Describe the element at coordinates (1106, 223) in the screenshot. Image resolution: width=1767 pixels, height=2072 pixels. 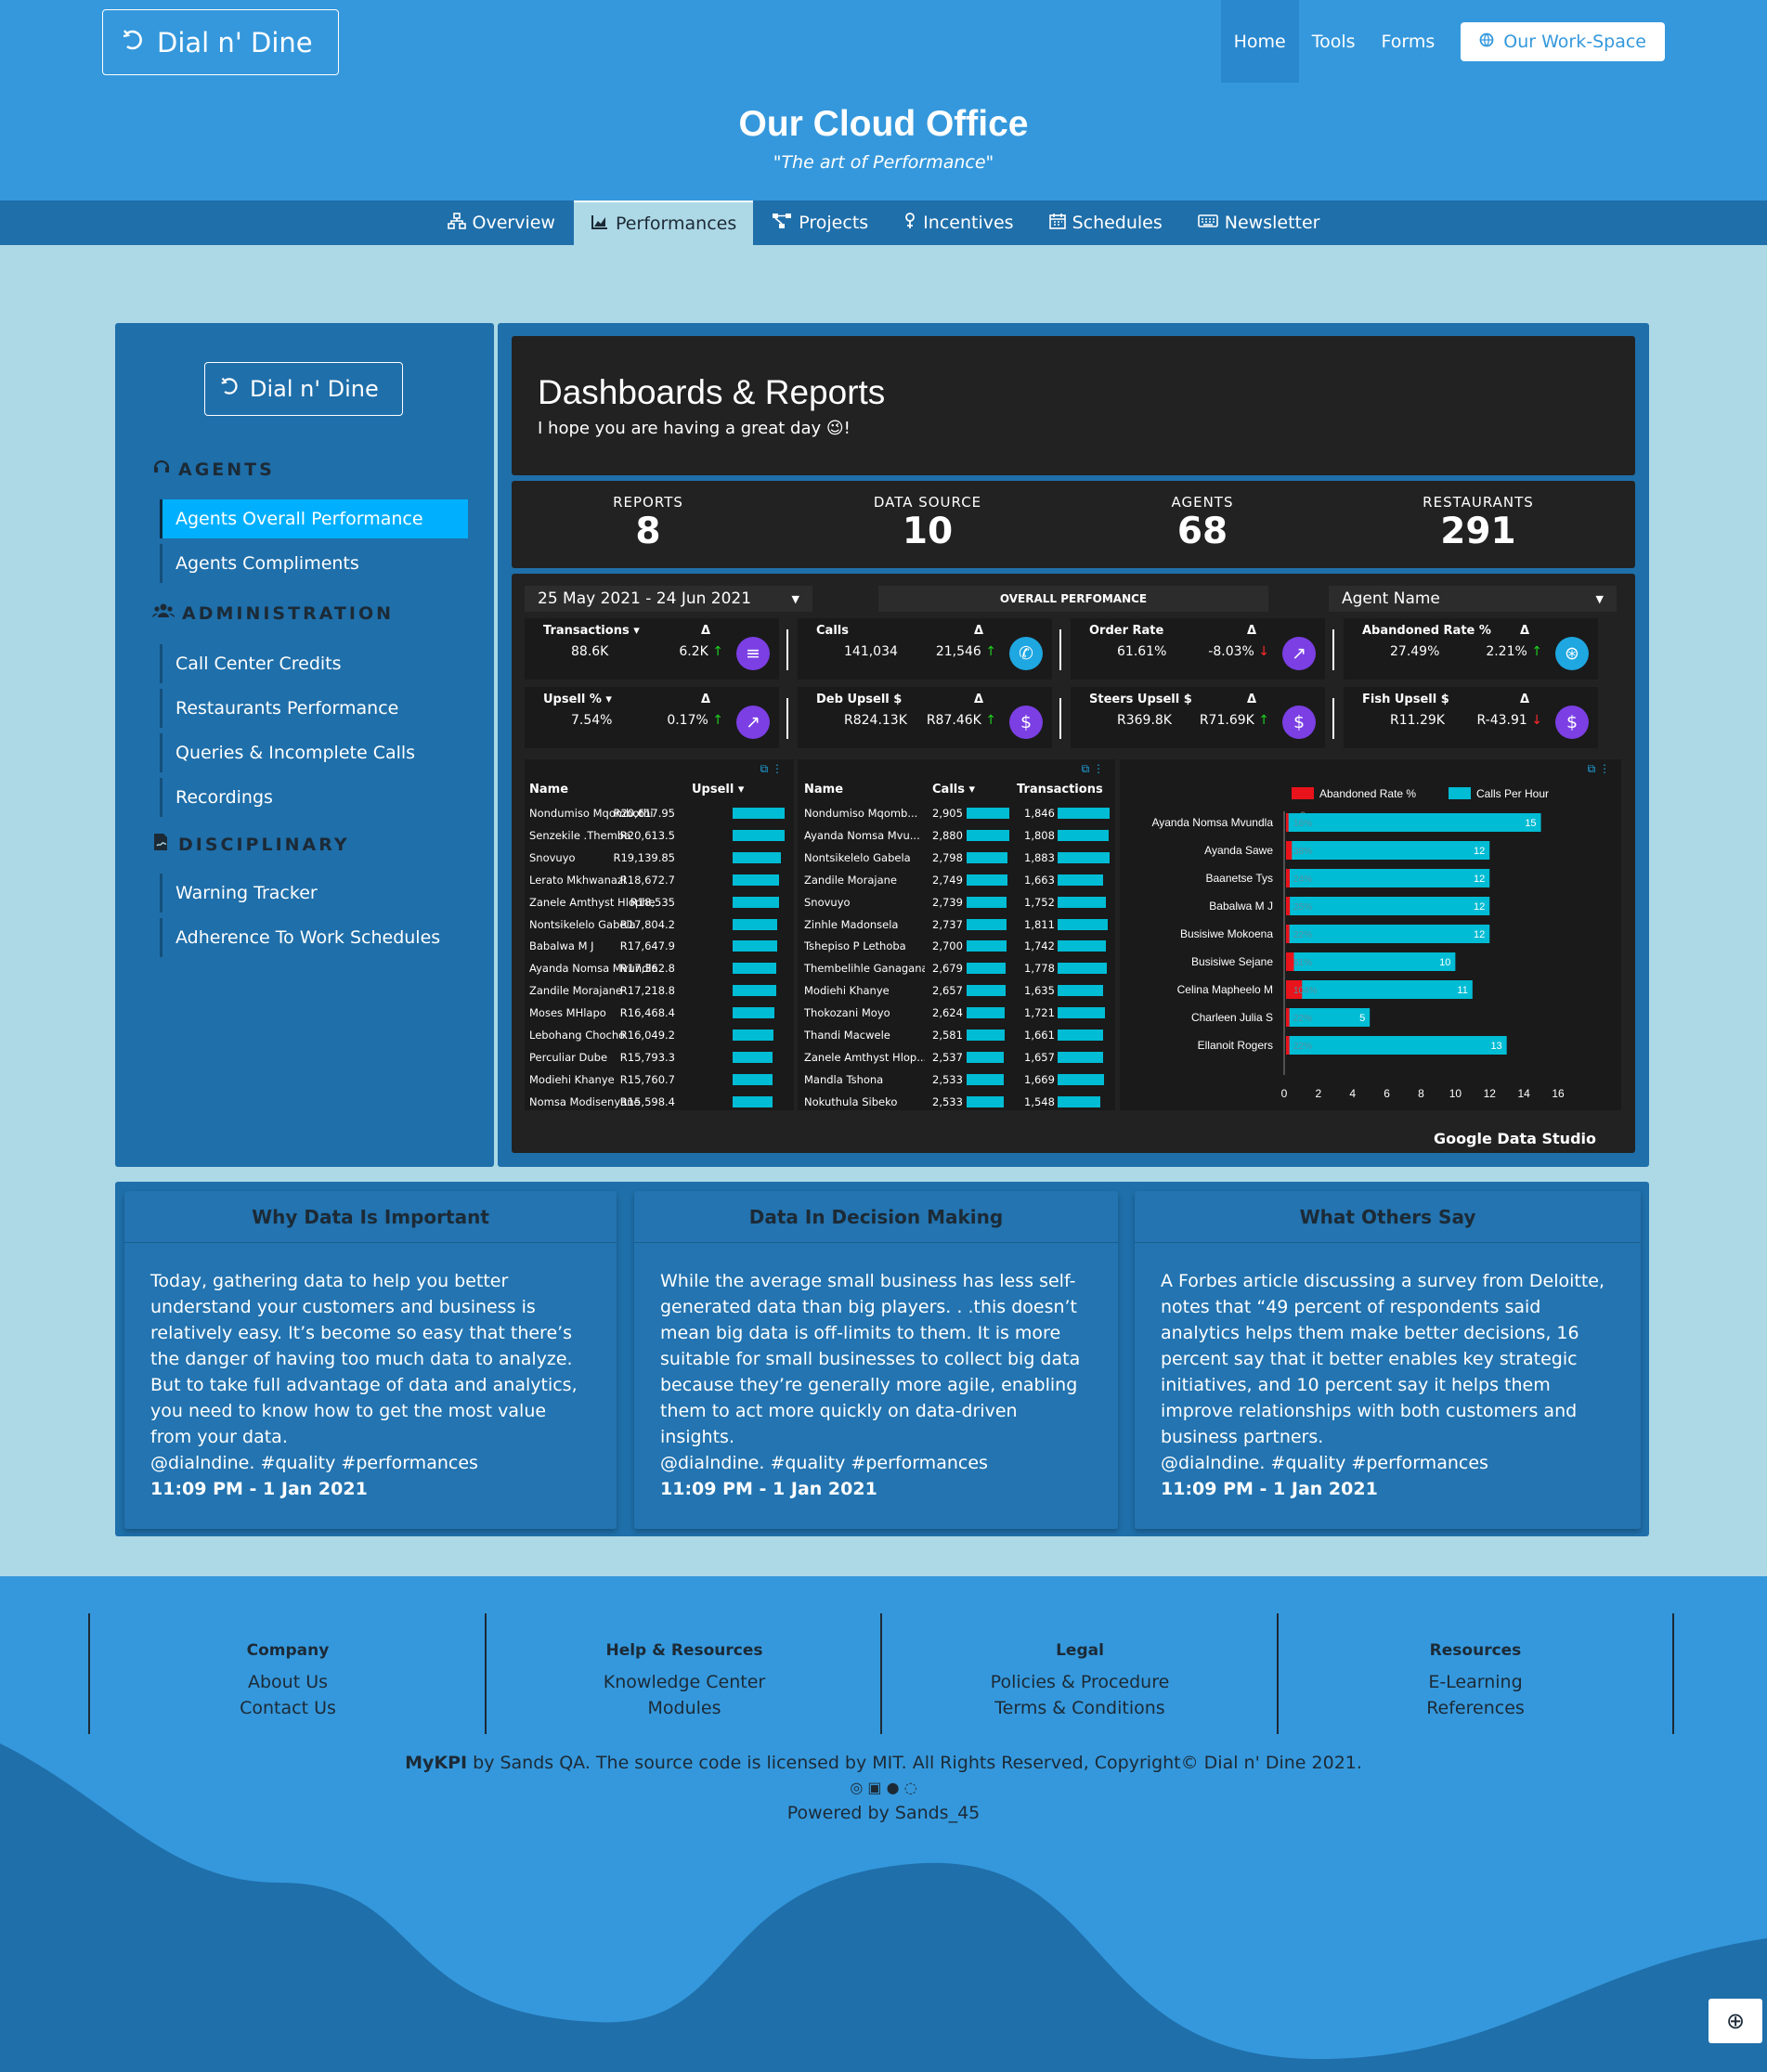
I see `tab-schedules: Schedules` at that location.